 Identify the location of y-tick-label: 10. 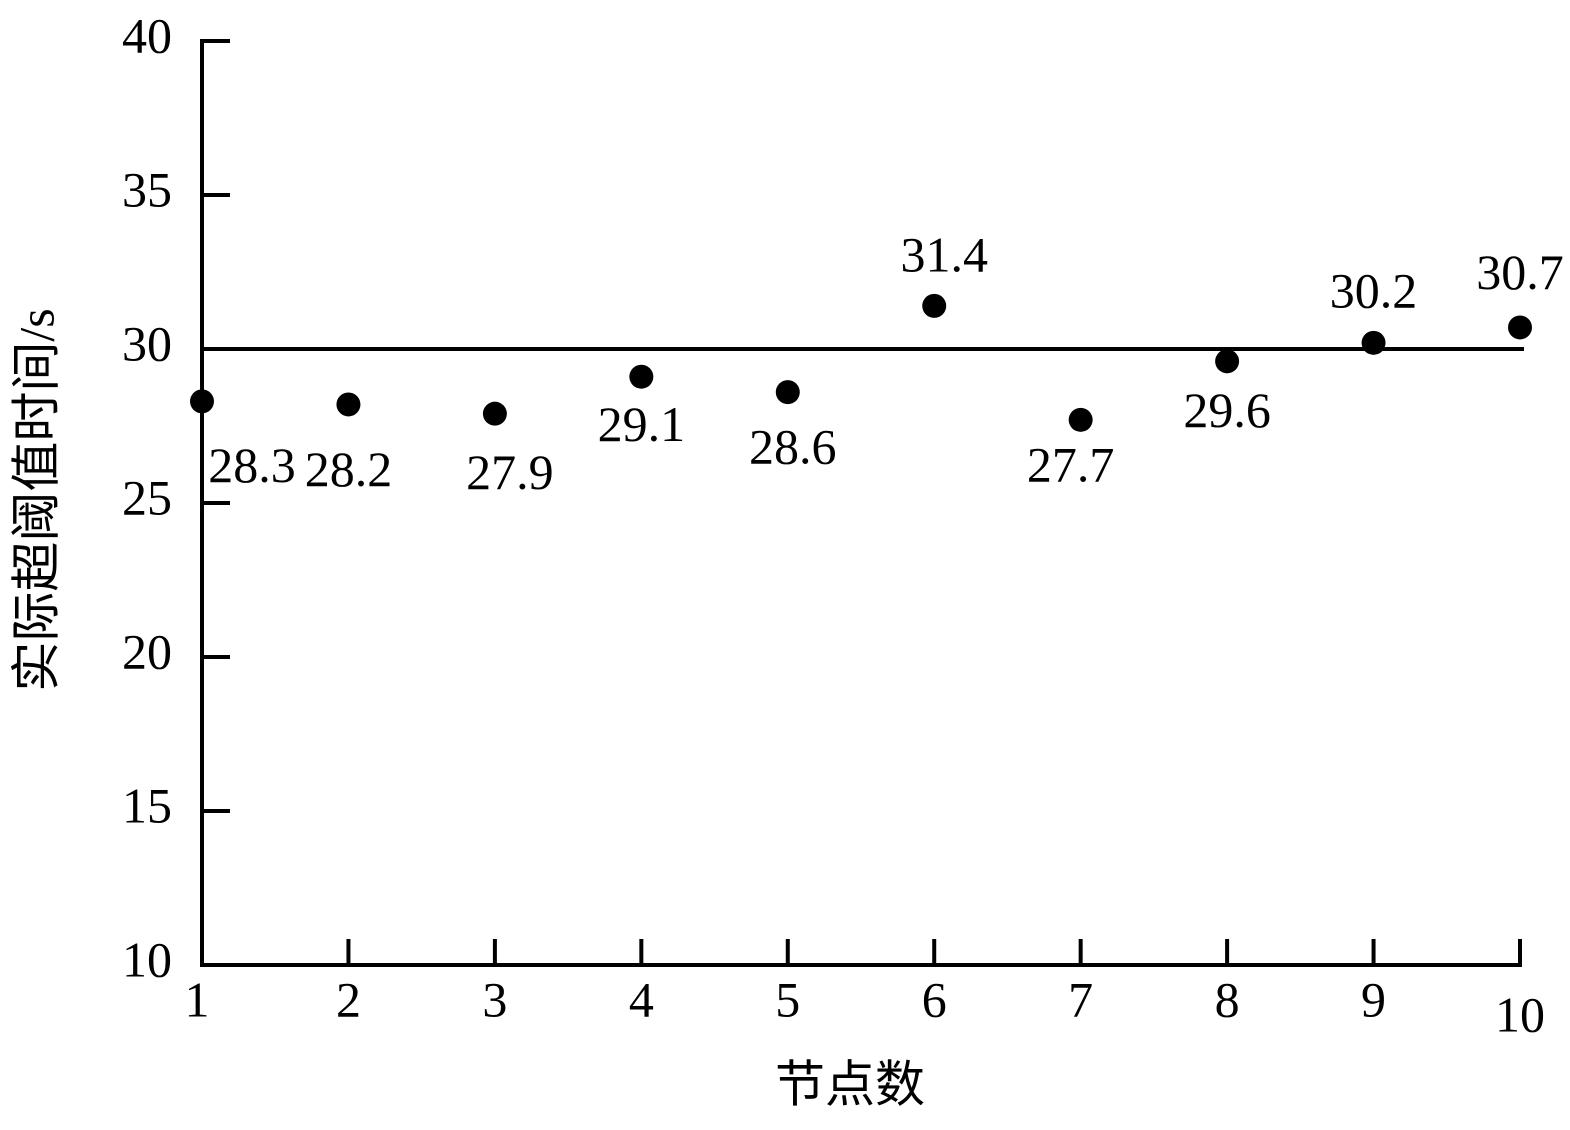
(147, 959).